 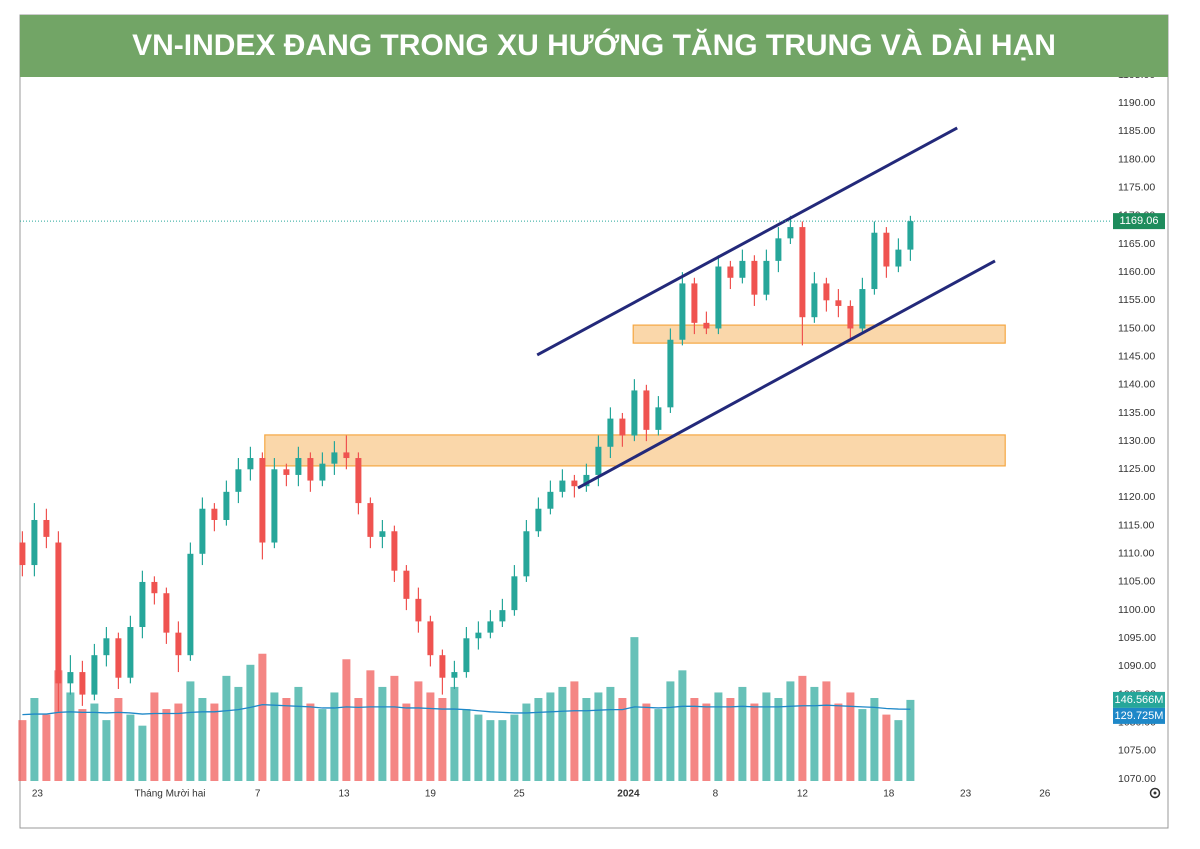 What do you see at coordinates (1137, 751) in the screenshot?
I see `y-tick-label: 1075.00` at bounding box center [1137, 751].